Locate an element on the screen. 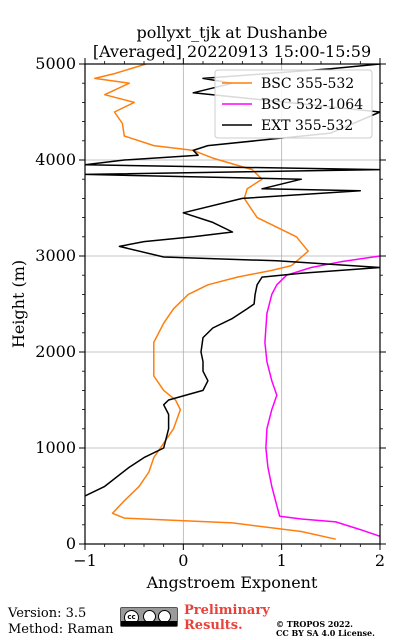  copyright-notice: © TROPOS 2022. CC BY SA 4.0 License. is located at coordinates (325, 629).